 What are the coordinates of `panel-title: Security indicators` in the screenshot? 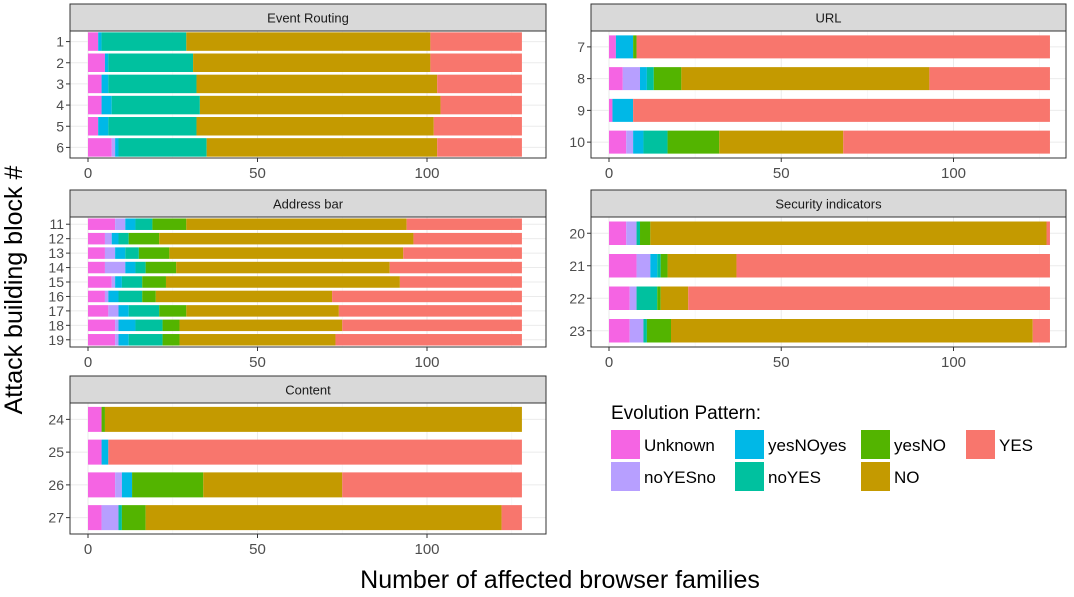 It's located at (828, 204).